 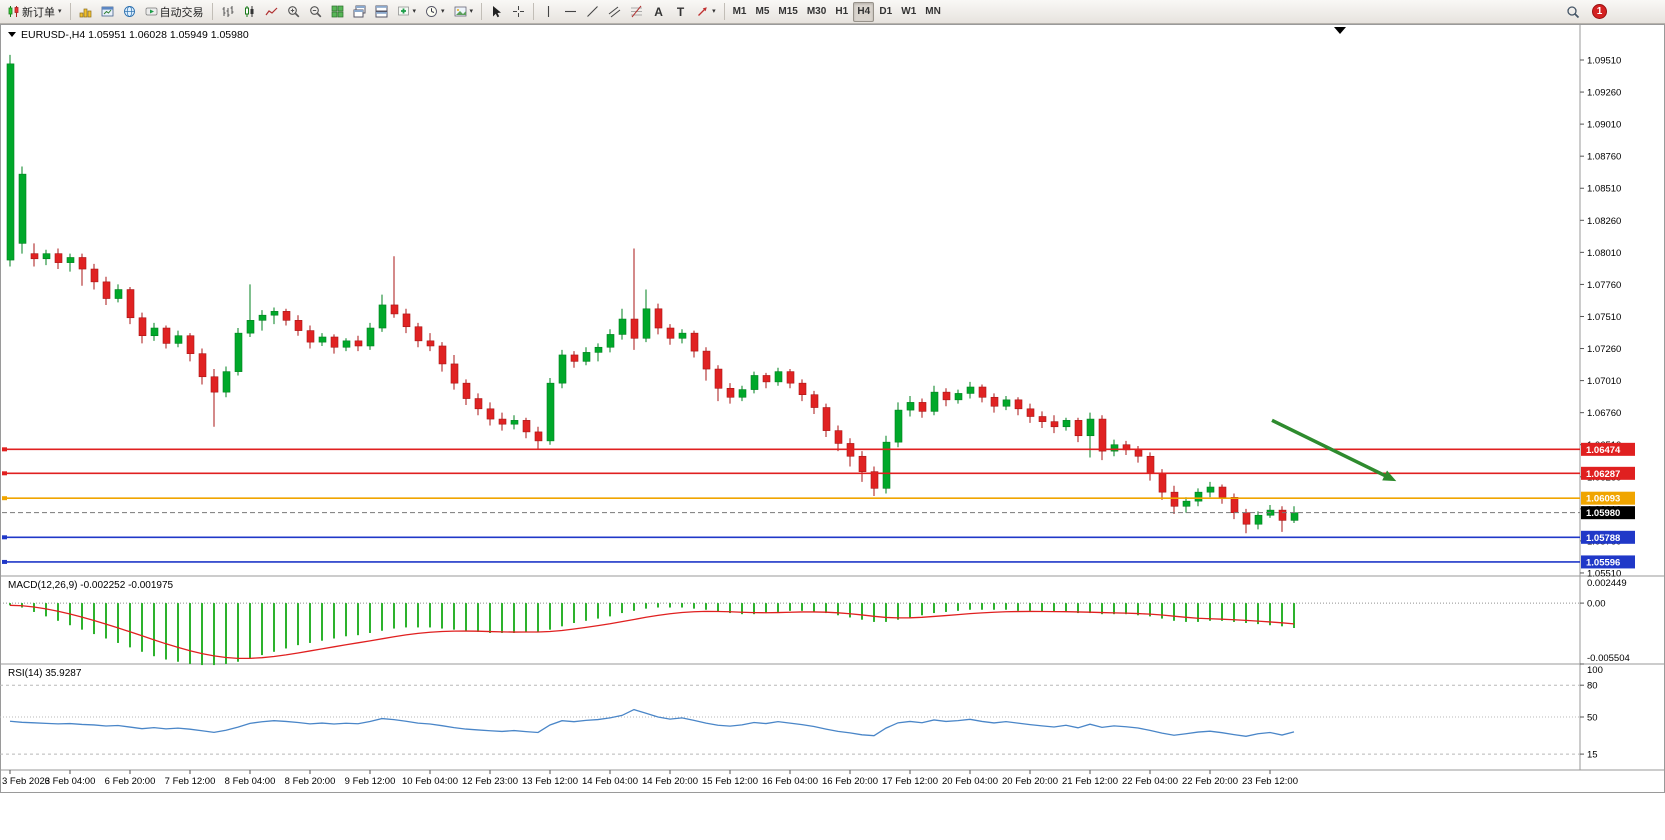 I want to click on time-axis-label: 20 Feb 20:00, so click(x=1030, y=781).